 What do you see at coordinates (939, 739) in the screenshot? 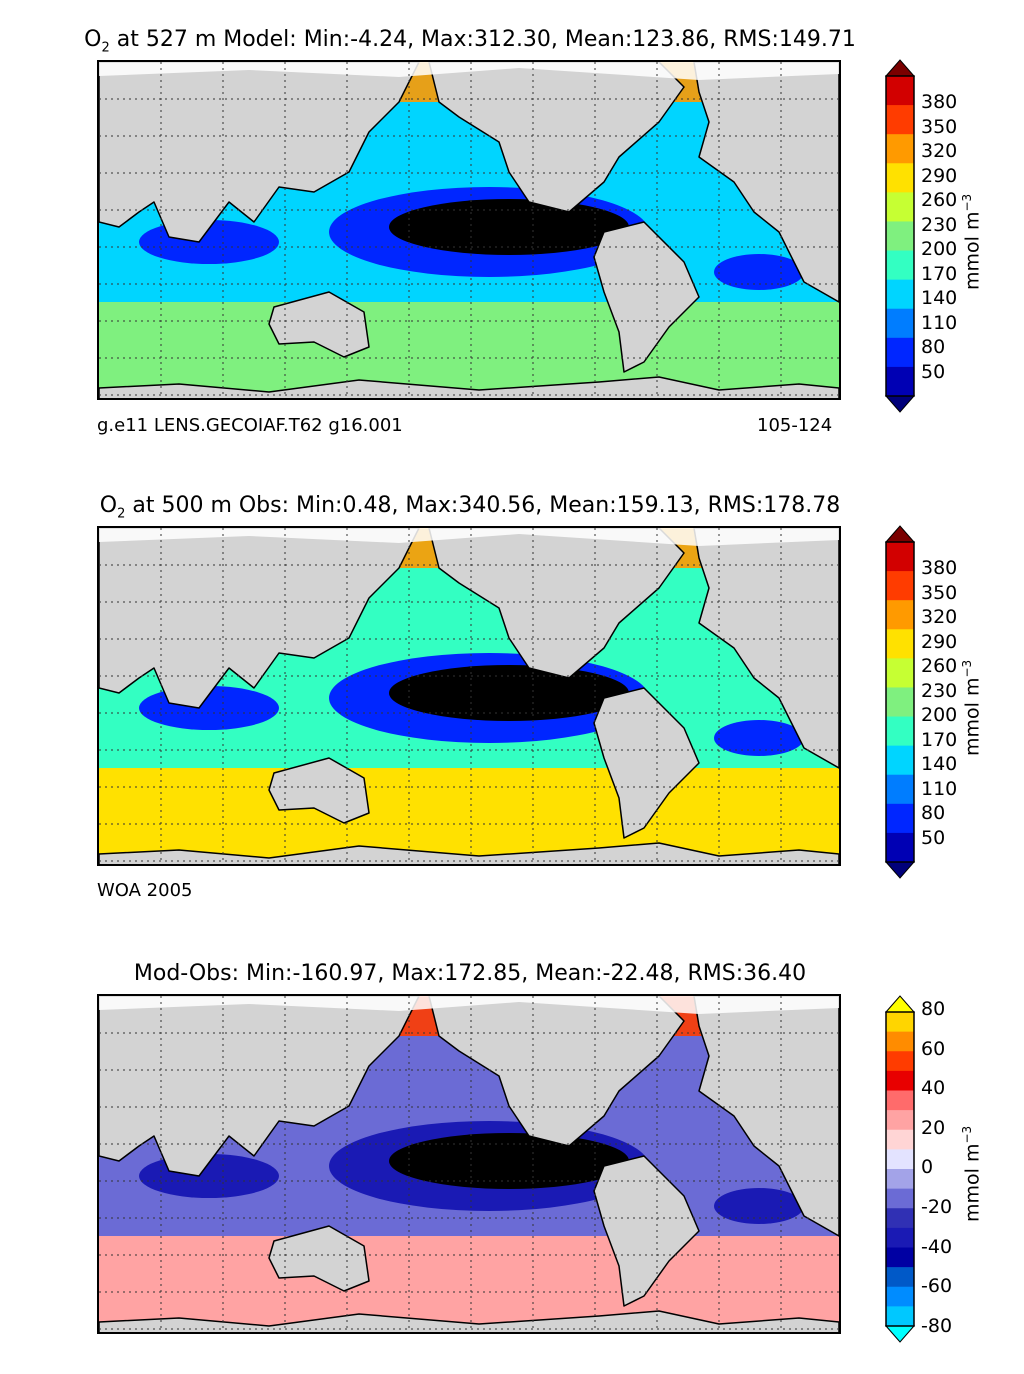
I see `colorbar-tick-label: 170` at bounding box center [939, 739].